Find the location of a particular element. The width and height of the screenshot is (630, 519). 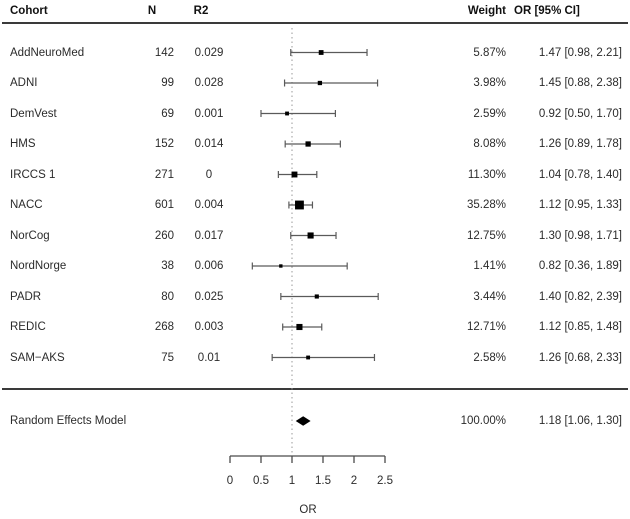

weight-value: 35.28% is located at coordinates (486, 205).